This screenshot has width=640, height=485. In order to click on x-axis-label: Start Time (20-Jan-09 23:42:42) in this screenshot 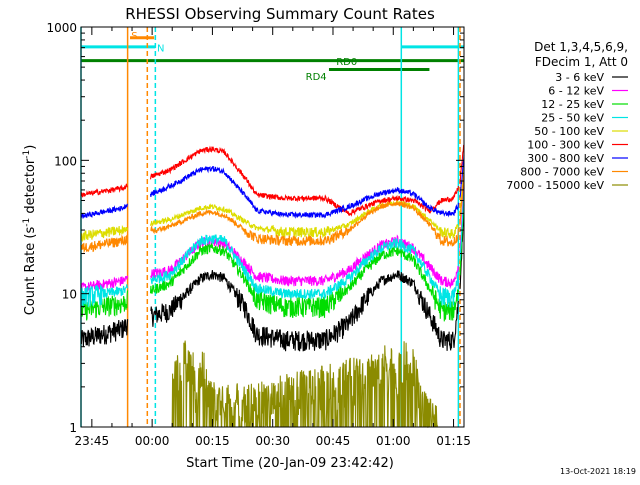, I will do `click(290, 463)`.